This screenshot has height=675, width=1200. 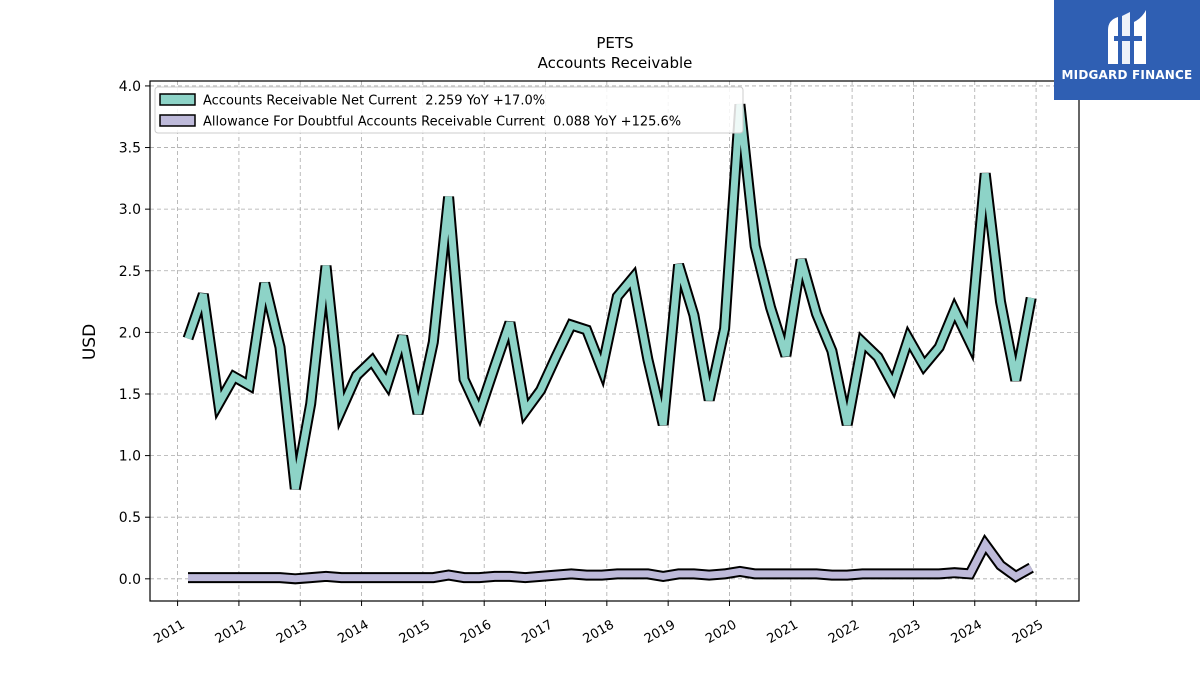 I want to click on x-tick-label: 2011, so click(x=169, y=632).